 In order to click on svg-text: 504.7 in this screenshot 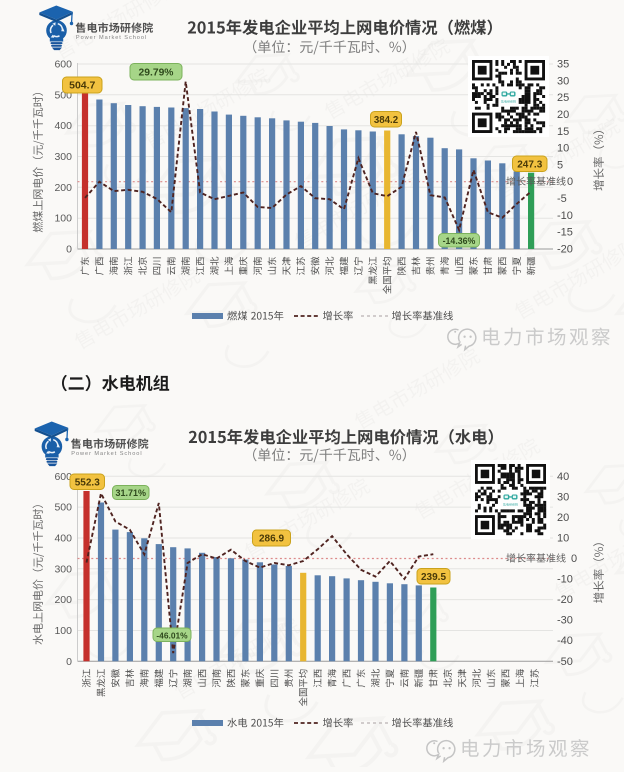, I will do `click(82, 86)`.